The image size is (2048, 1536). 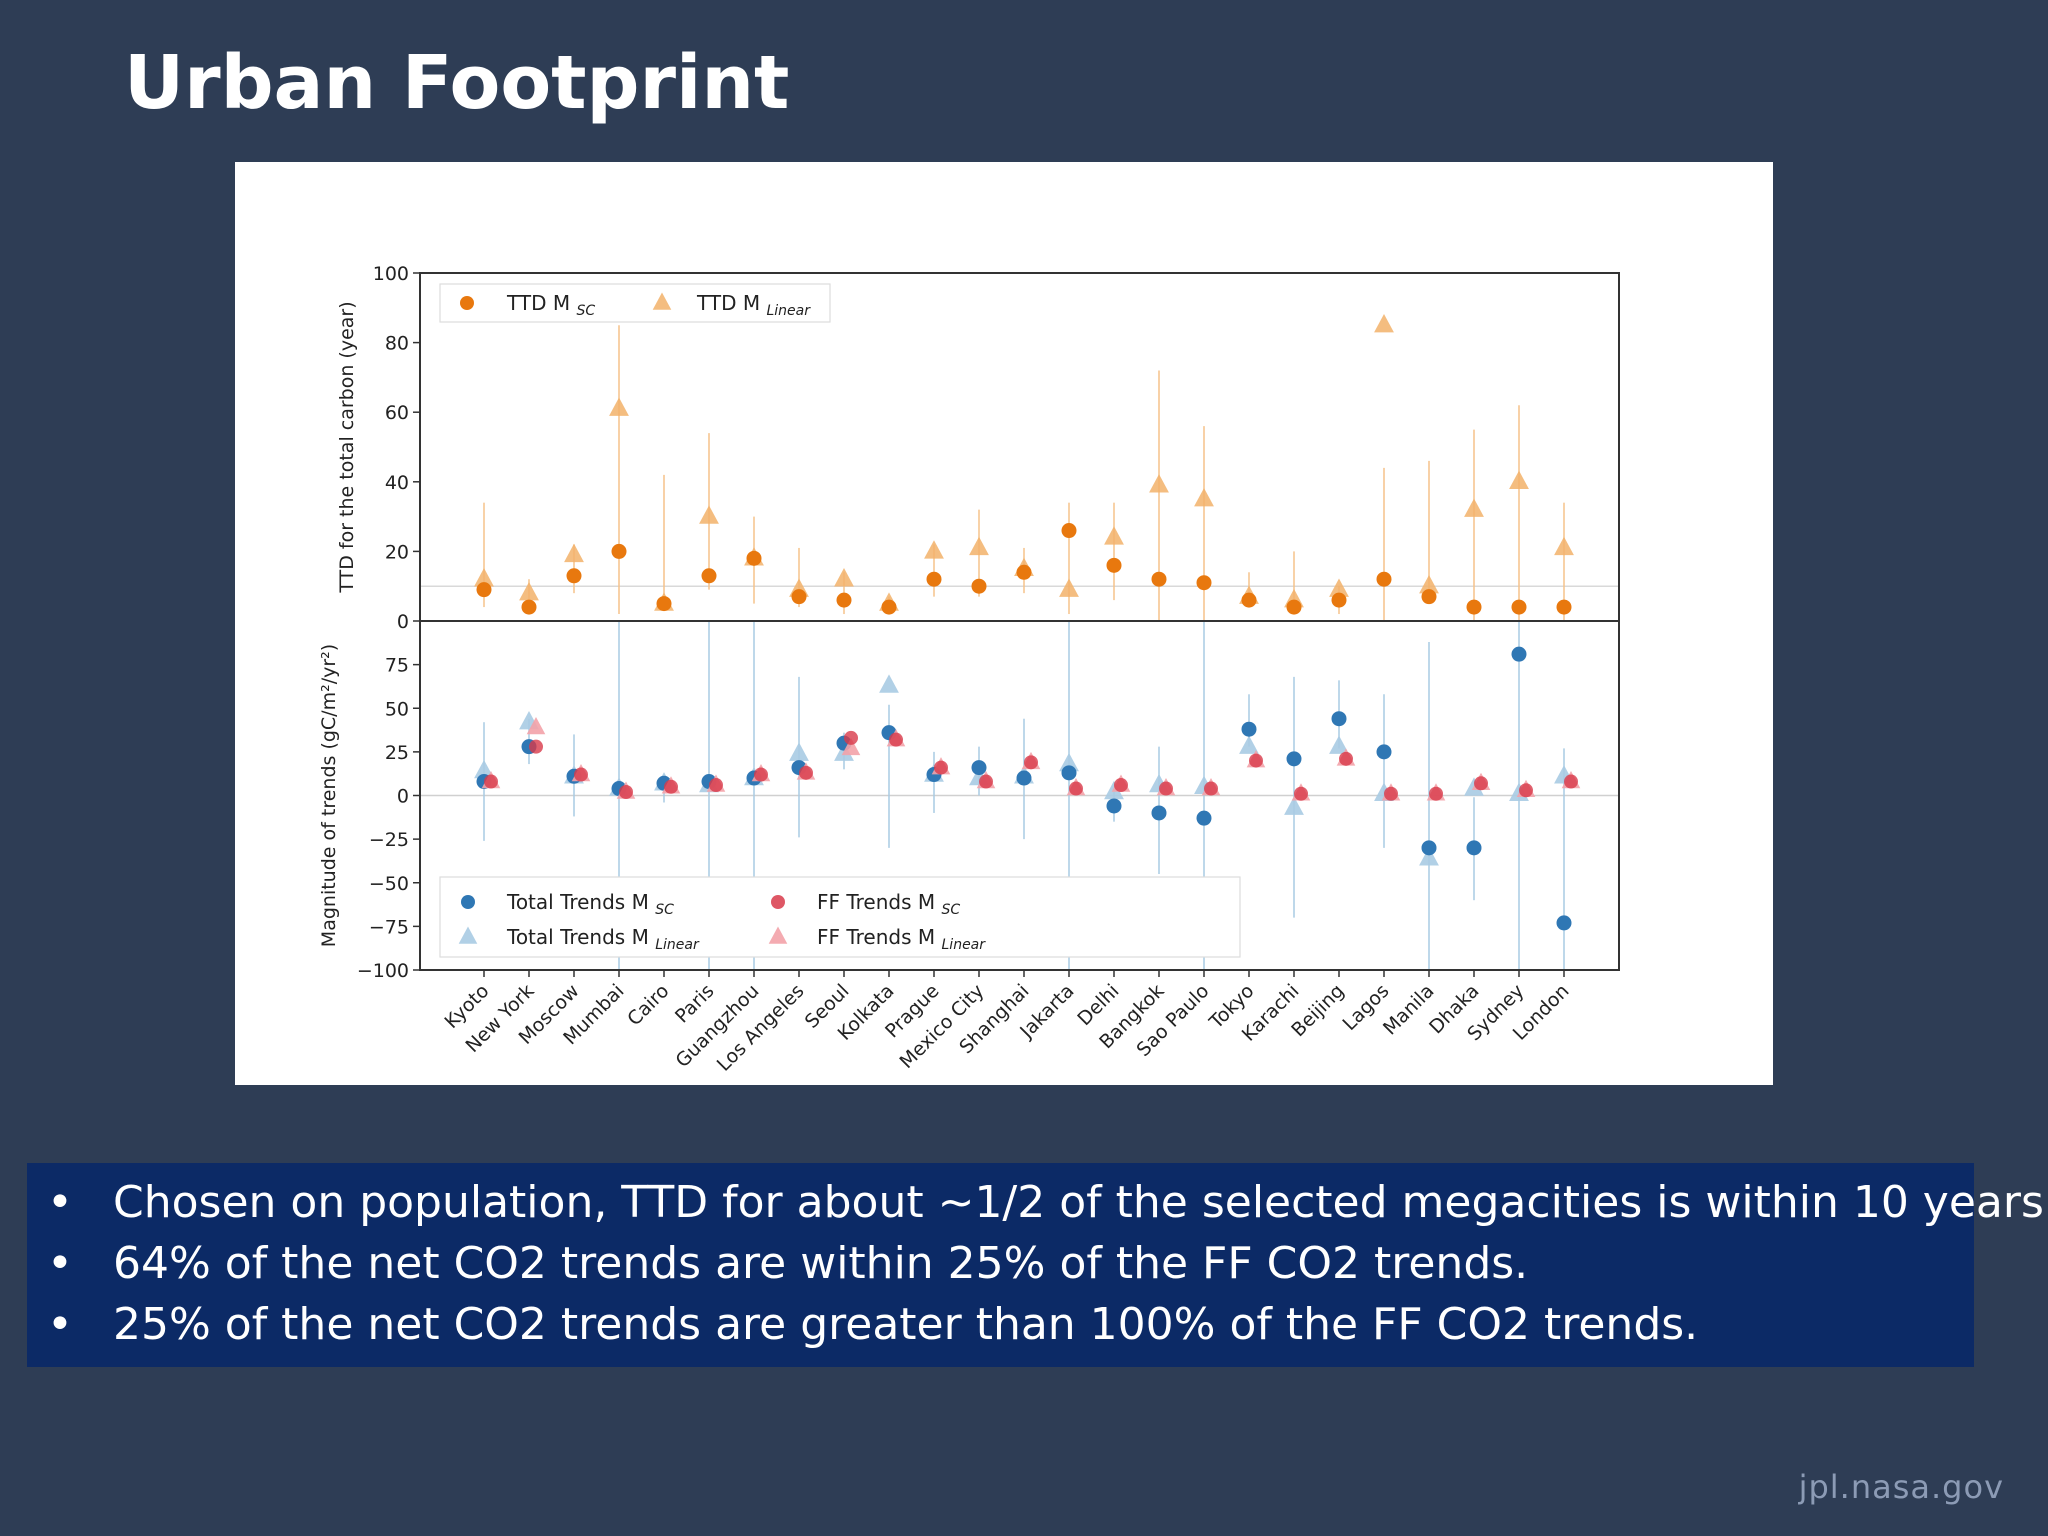 What do you see at coordinates (391, 274) in the screenshot?
I see `top-y-tick-label: 100` at bounding box center [391, 274].